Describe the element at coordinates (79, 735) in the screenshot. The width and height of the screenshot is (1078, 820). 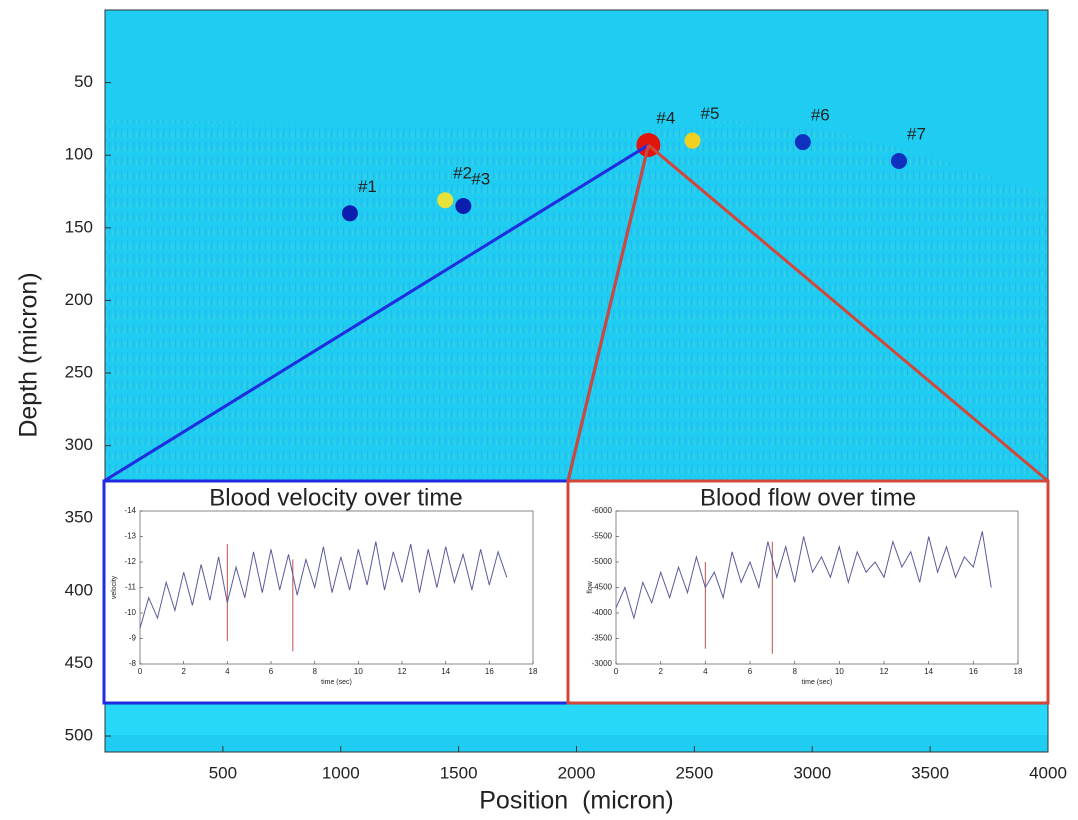
I see `y-tick-label: 500` at that location.